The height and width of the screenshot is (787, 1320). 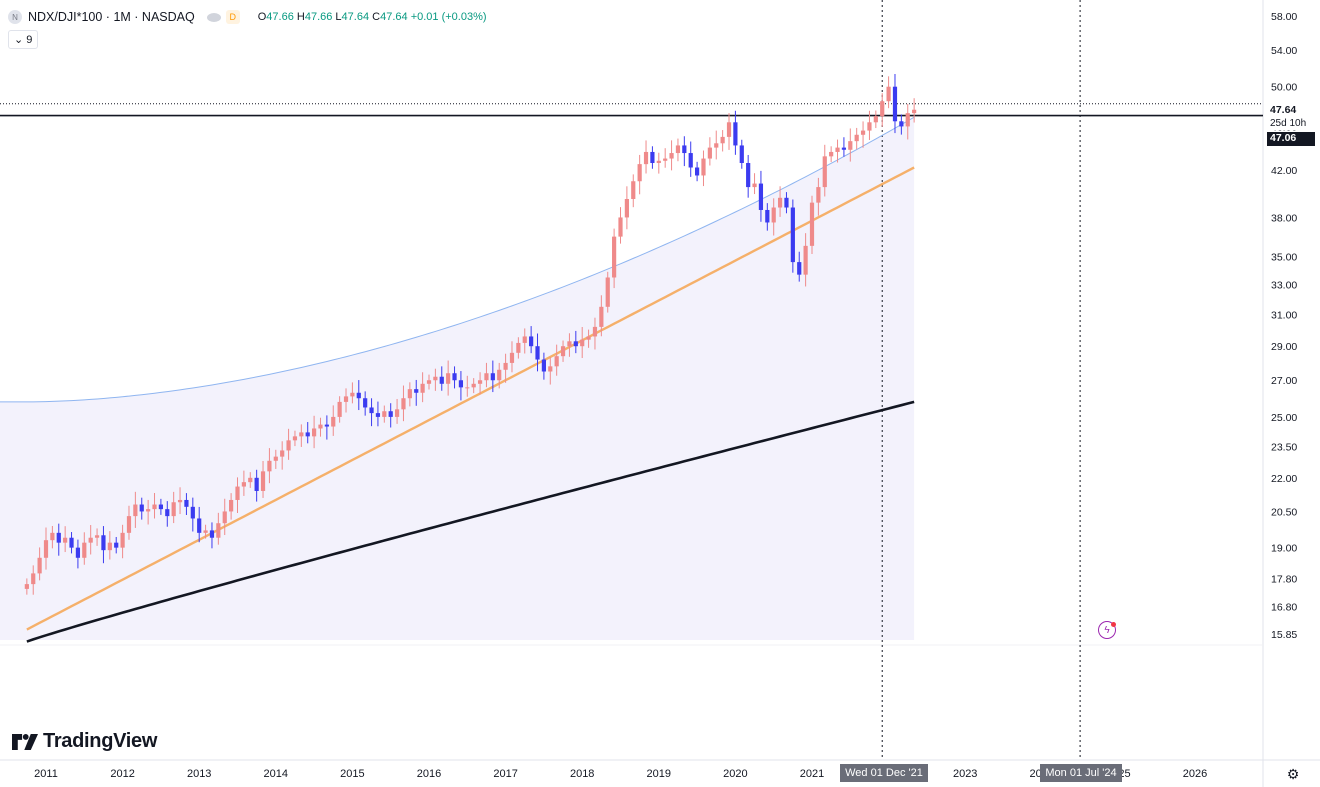 What do you see at coordinates (213, 17) in the screenshot?
I see `eye-icon` at bounding box center [213, 17].